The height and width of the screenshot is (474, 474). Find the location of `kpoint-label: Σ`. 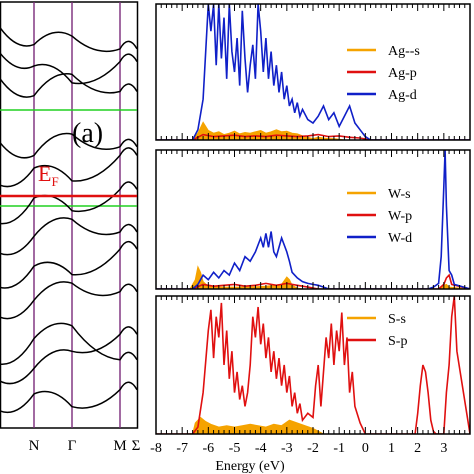

kpoint-label: Σ is located at coordinates (136, 446).